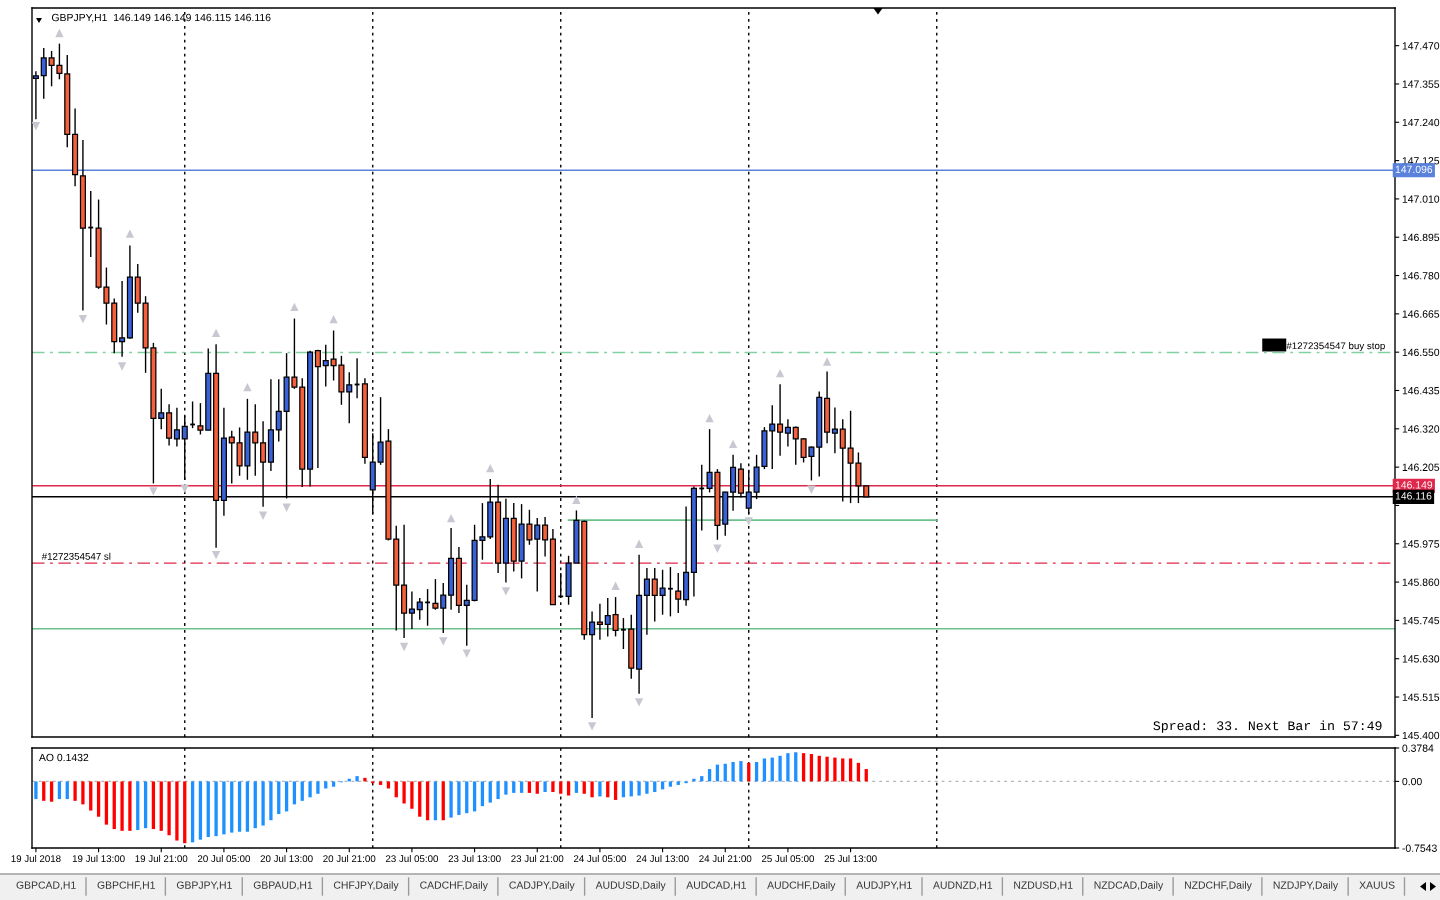 The width and height of the screenshot is (1440, 900). Describe the element at coordinates (1377, 885) in the screenshot. I see `text: XAUUS` at that location.